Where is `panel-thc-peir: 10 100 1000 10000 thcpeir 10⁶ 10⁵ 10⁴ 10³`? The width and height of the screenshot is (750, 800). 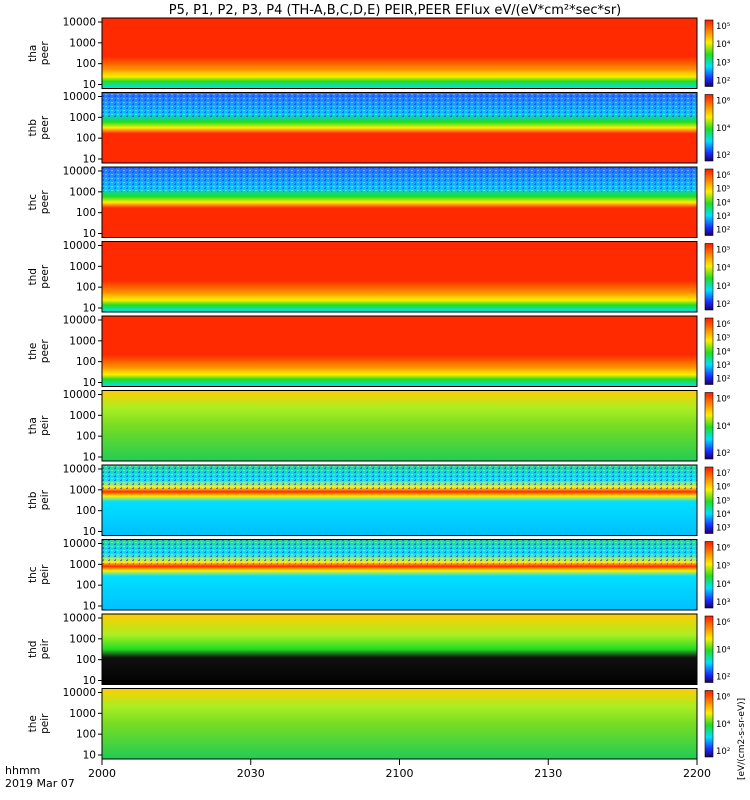
panel-thc-peir: 10 100 1000 10000 thcpeir 10⁶ 10⁵ 10⁴ 10³ is located at coordinates (379, 575).